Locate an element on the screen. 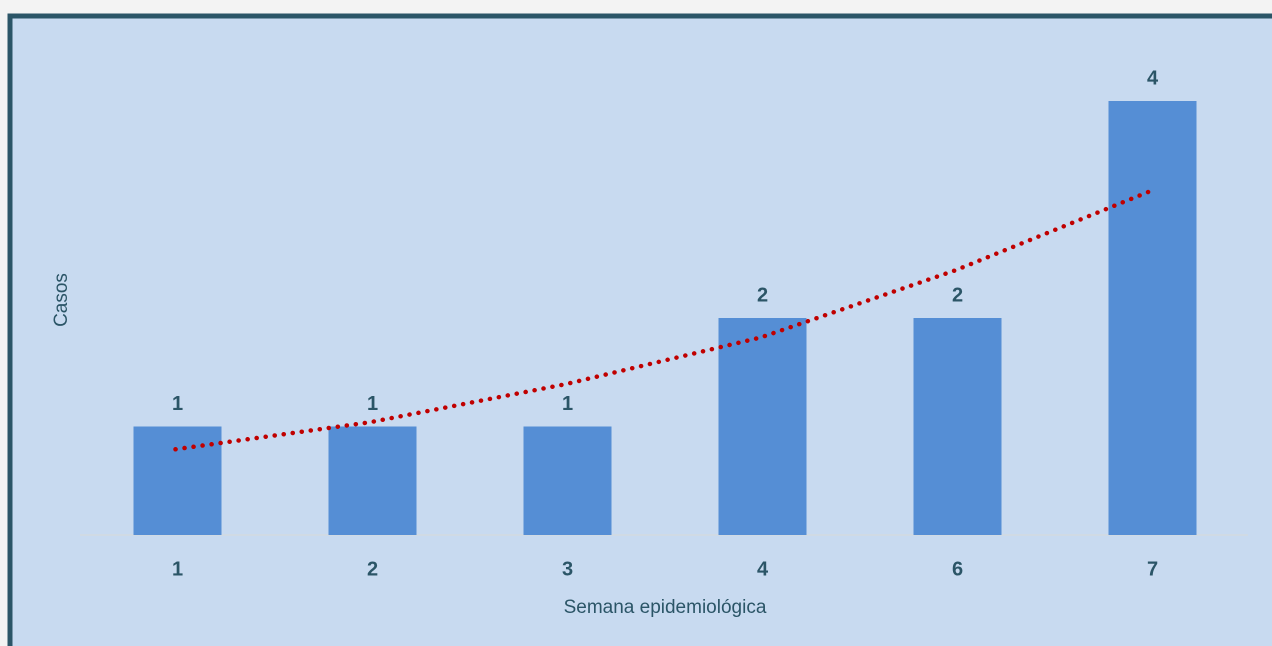  data-label: 4 is located at coordinates (1153, 78).